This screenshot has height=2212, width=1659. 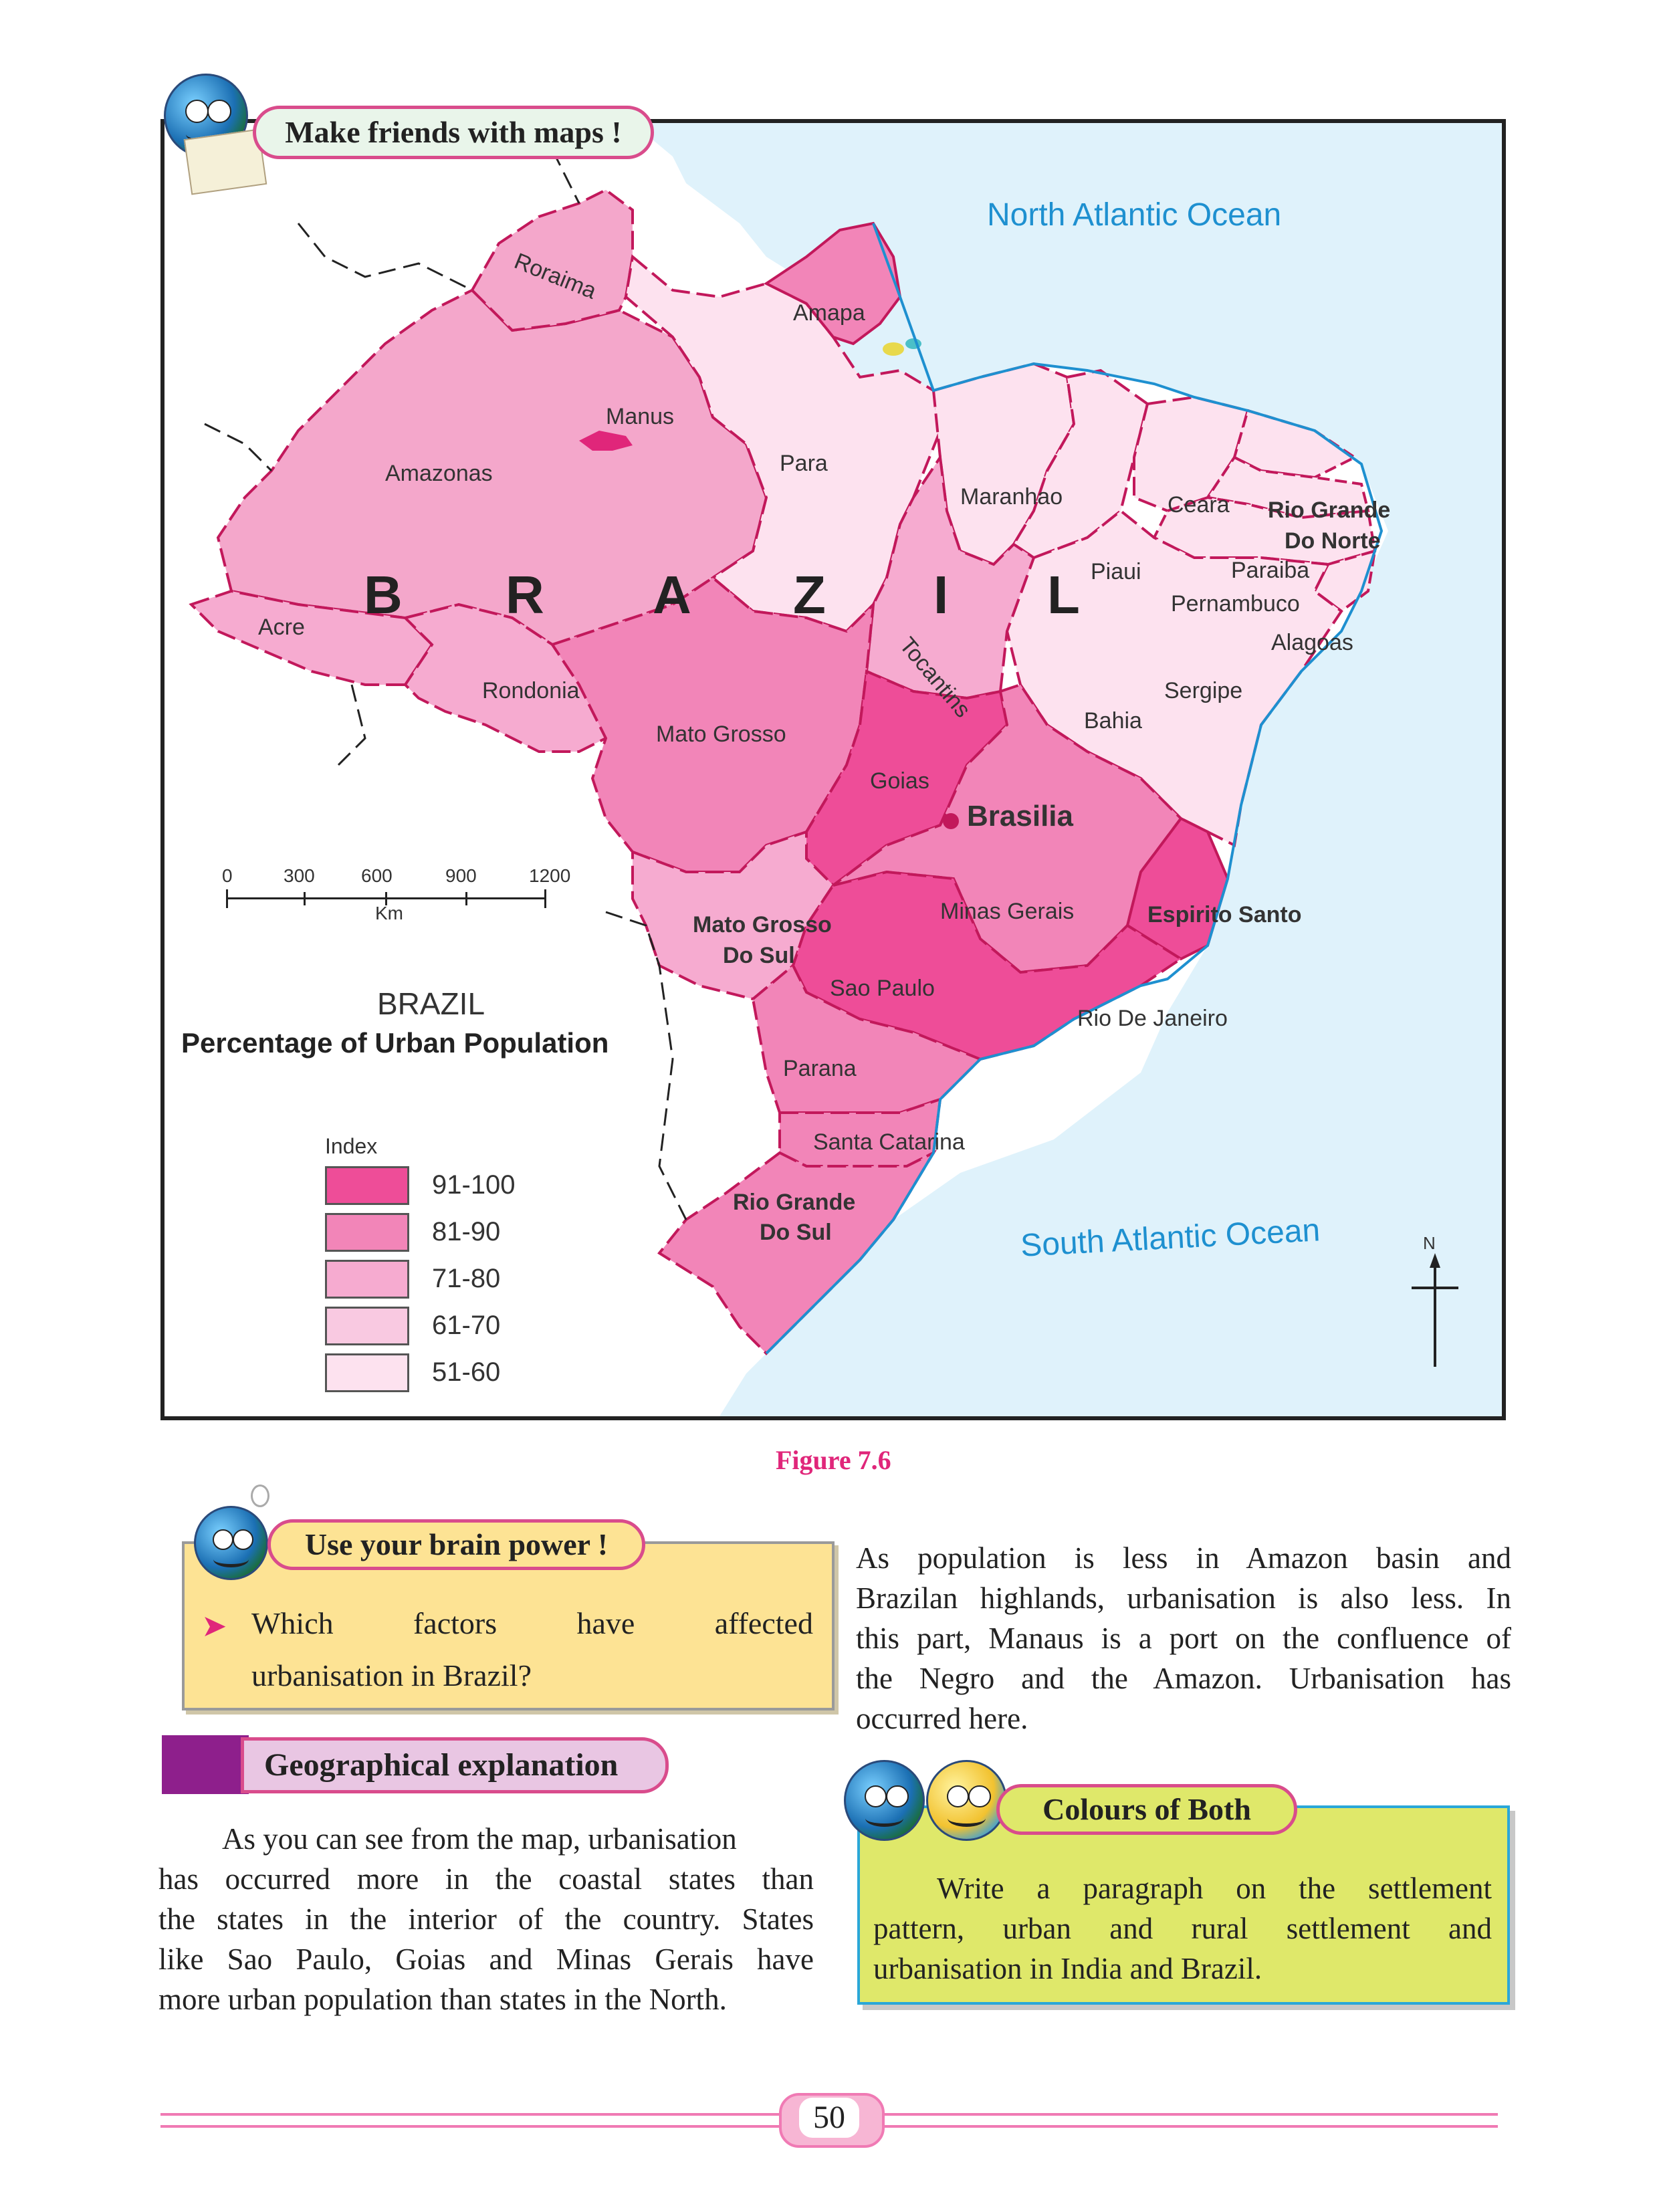 What do you see at coordinates (383, 595) in the screenshot?
I see `country-letter-b: B` at bounding box center [383, 595].